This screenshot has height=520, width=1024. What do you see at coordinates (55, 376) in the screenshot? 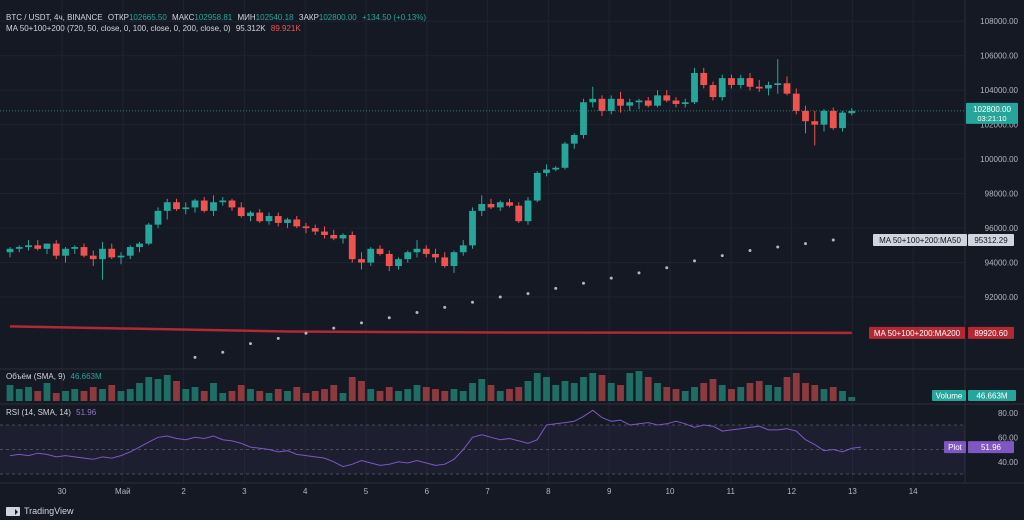
I see `volume-legend: Объём (SMA, 9) 46.663M` at bounding box center [55, 376].